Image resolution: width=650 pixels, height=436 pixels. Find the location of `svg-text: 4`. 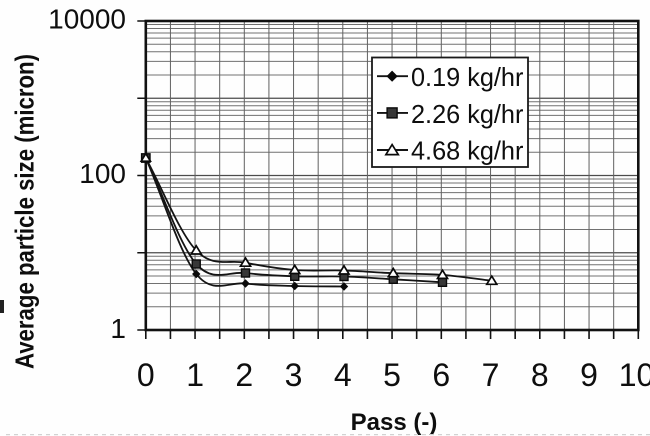

svg-text: 4 is located at coordinates (343, 375).